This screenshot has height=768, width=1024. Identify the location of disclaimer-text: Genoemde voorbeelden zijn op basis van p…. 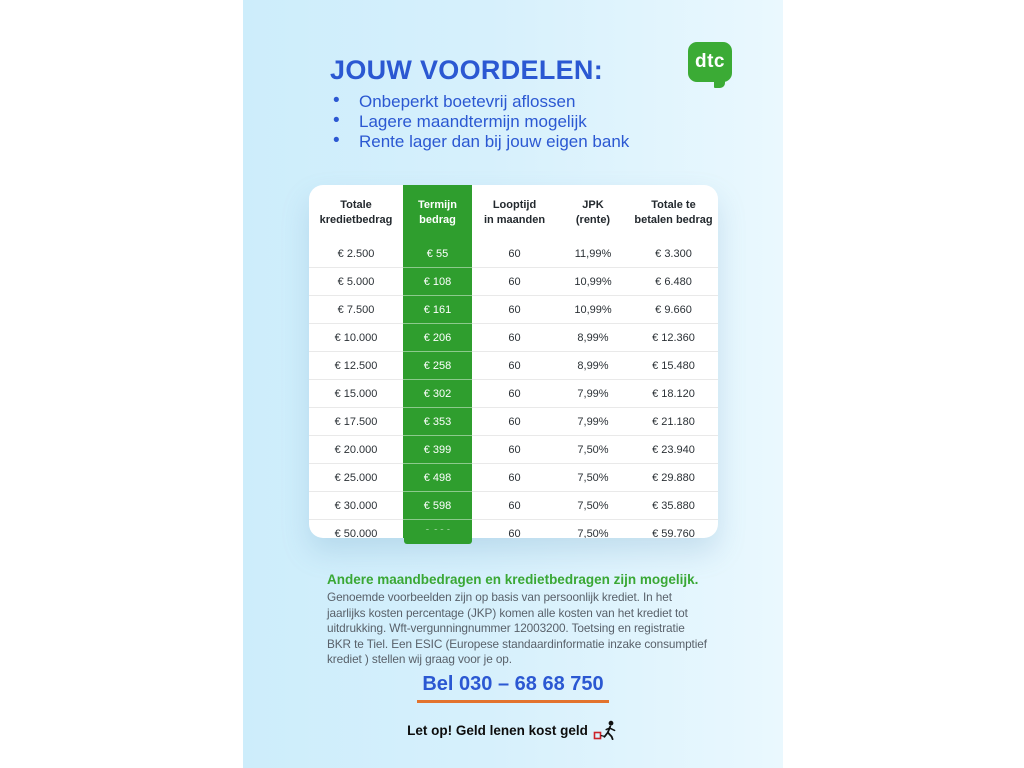
(517, 628).